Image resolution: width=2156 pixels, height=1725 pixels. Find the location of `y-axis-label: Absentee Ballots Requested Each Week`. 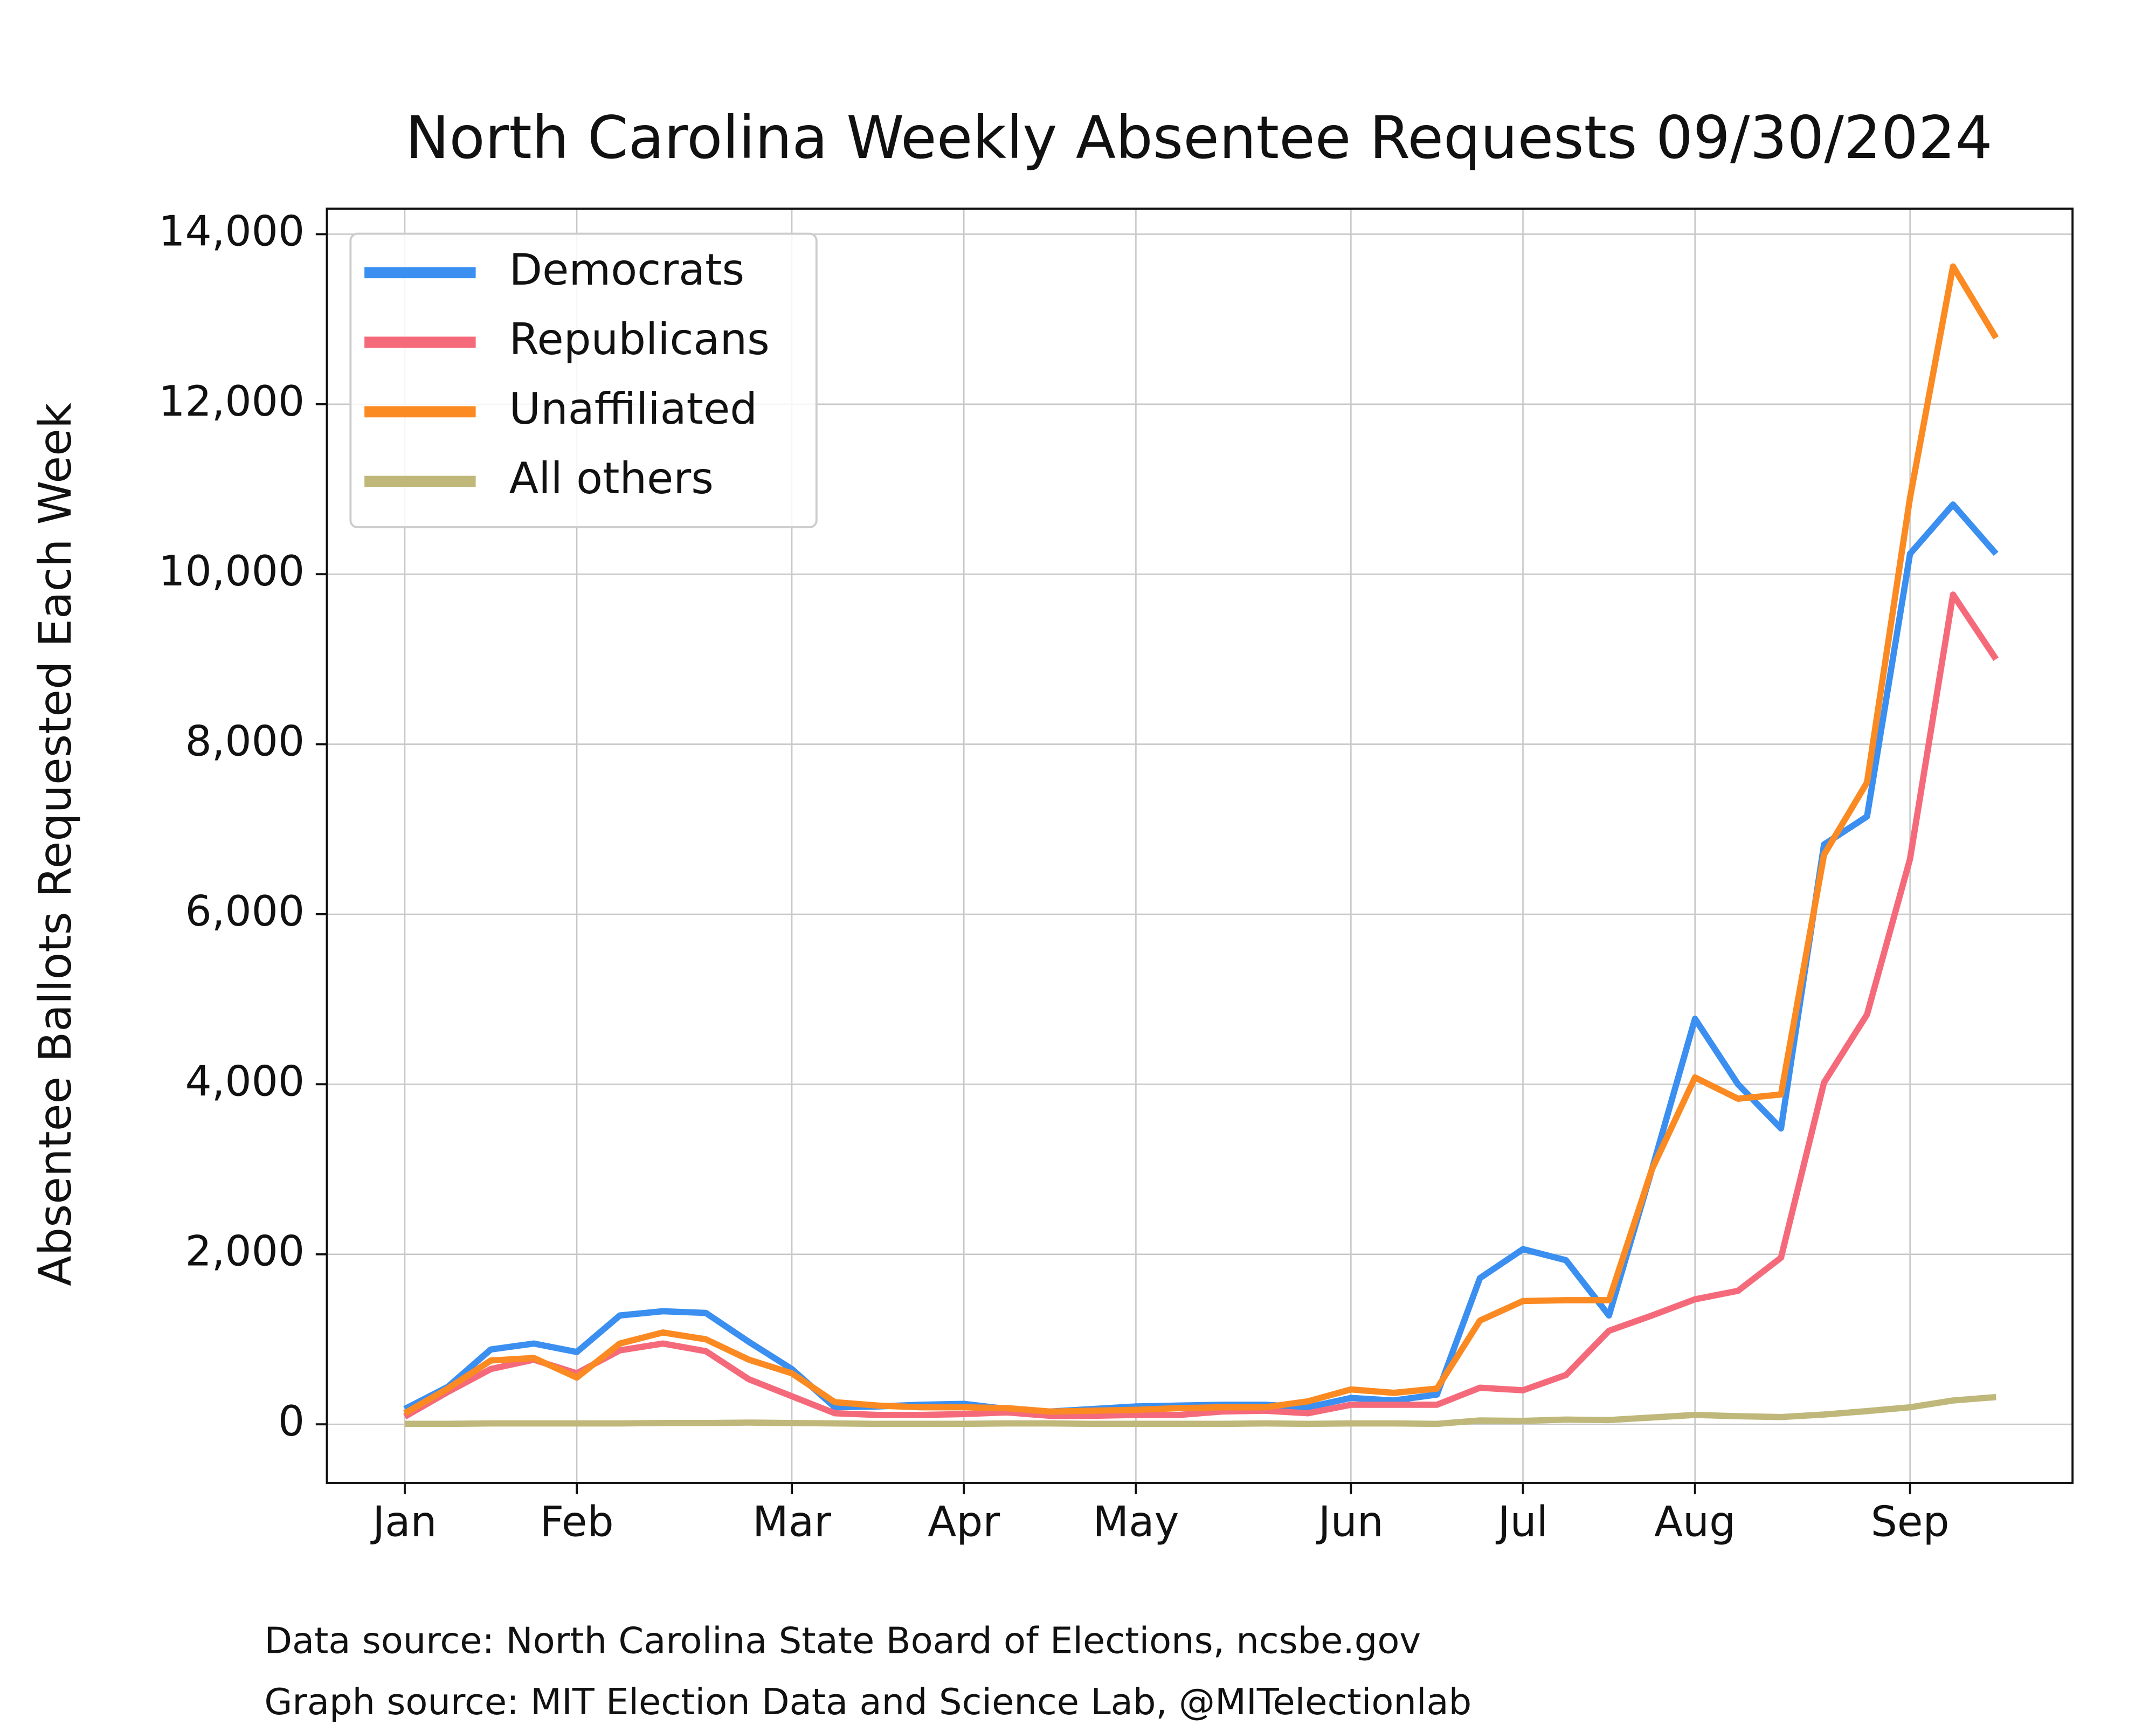

y-axis-label: Absentee Ballots Requested Each Week is located at coordinates (56, 844).